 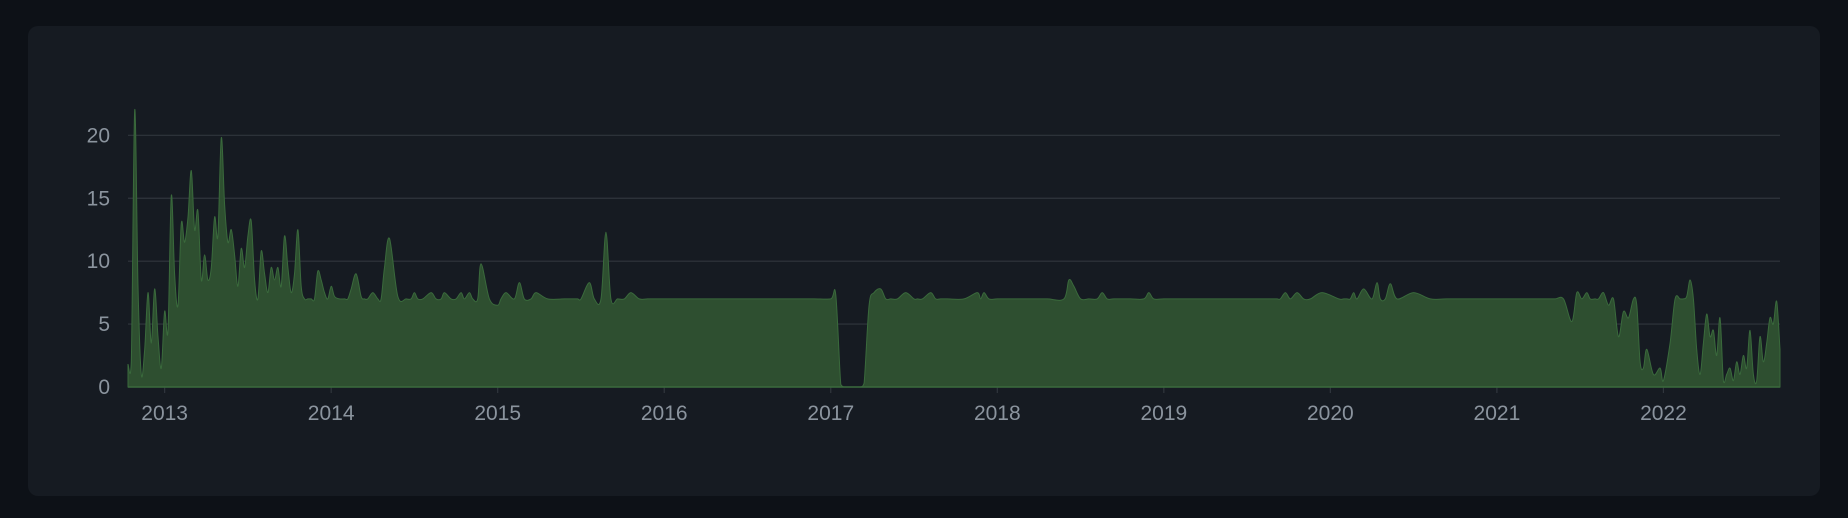 What do you see at coordinates (497, 413) in the screenshot?
I see `x-tick-label: 2015` at bounding box center [497, 413].